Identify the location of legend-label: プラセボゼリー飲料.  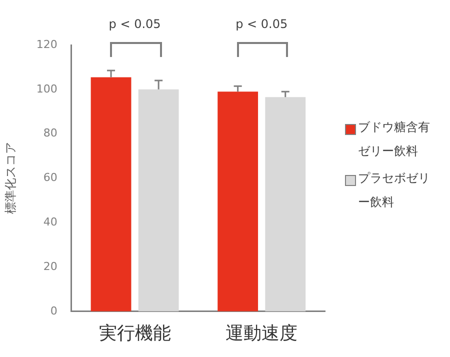
(394, 190).